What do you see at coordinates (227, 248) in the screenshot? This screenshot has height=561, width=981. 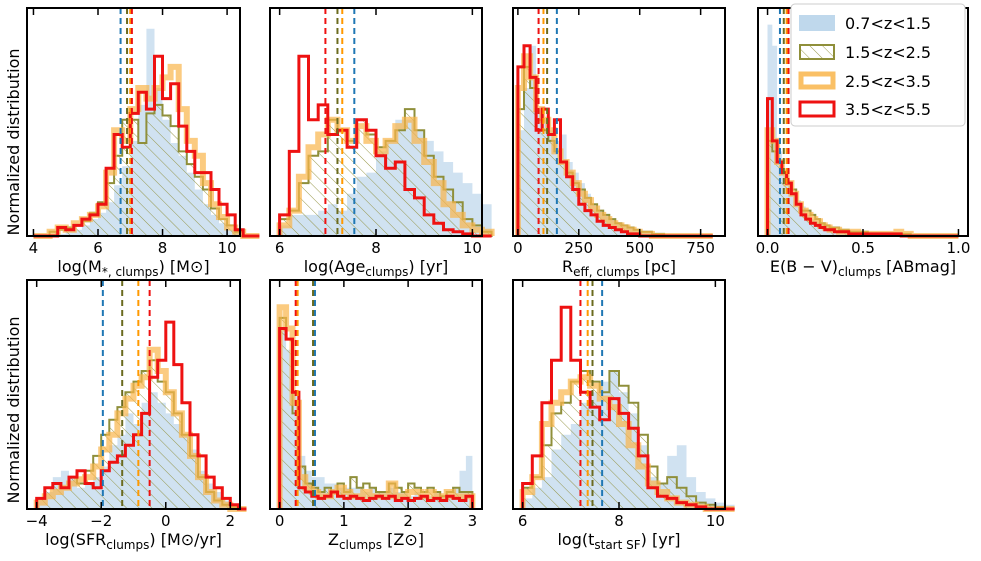 I see `xtick-label-mass-3: 10` at bounding box center [227, 248].